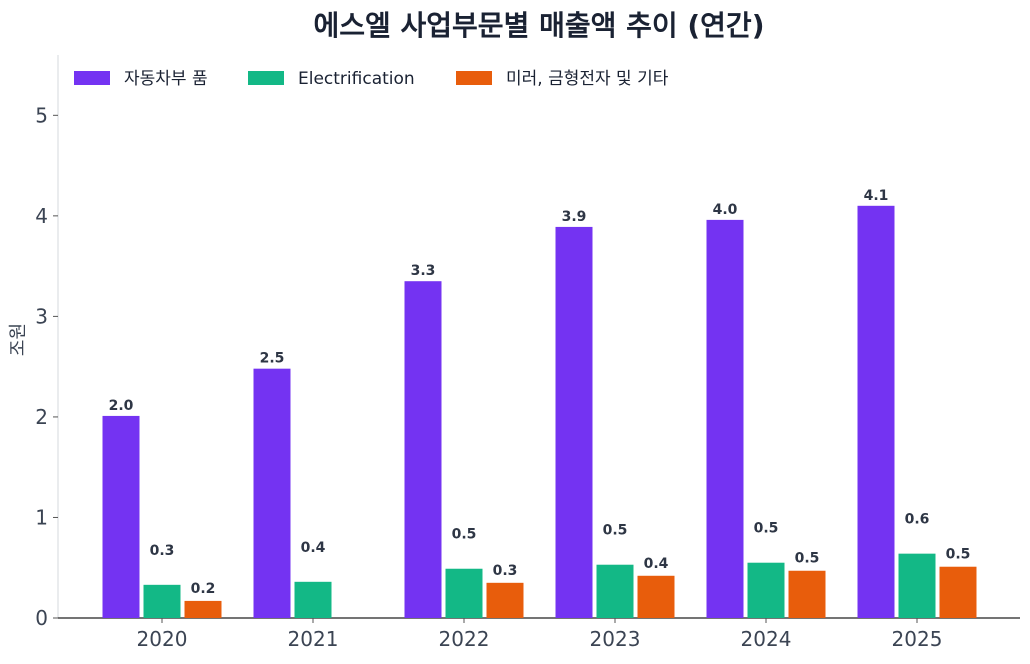 Image resolution: width=1030 pixels, height=664 pixels. What do you see at coordinates (41, 517) in the screenshot?
I see `y-tick-label: 1` at bounding box center [41, 517].